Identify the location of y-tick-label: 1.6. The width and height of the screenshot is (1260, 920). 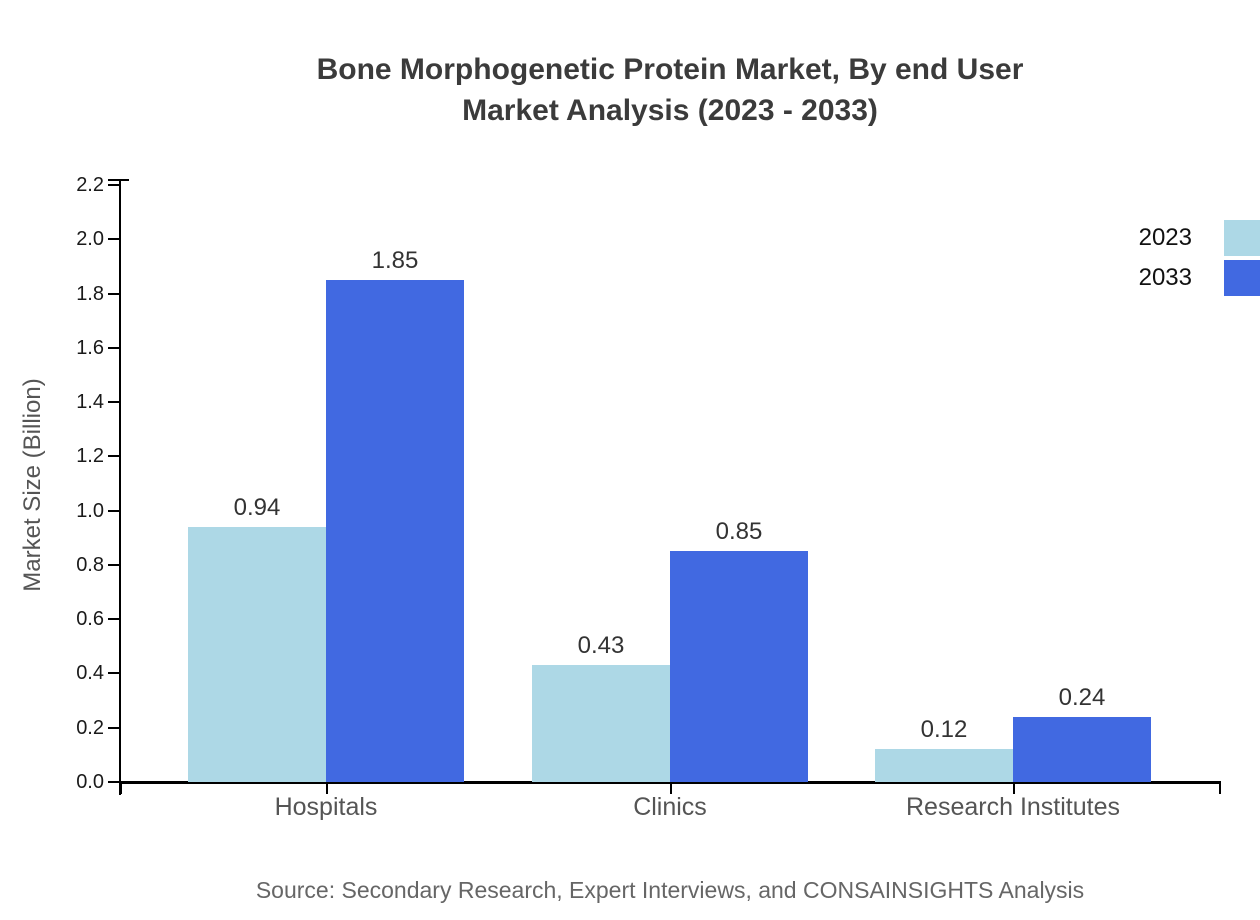
(90, 347).